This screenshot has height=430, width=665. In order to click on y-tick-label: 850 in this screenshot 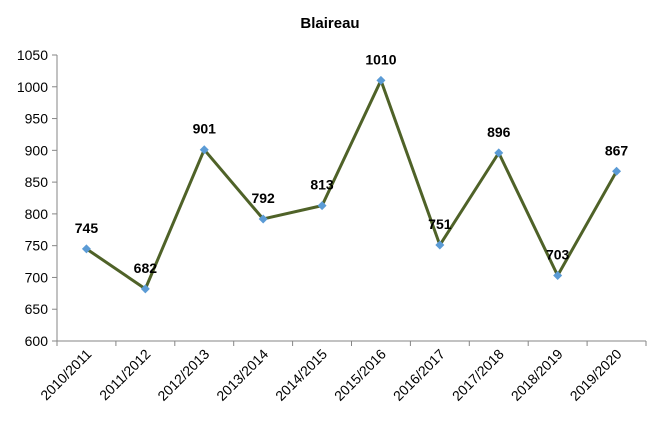, I will do `click(37, 182)`.